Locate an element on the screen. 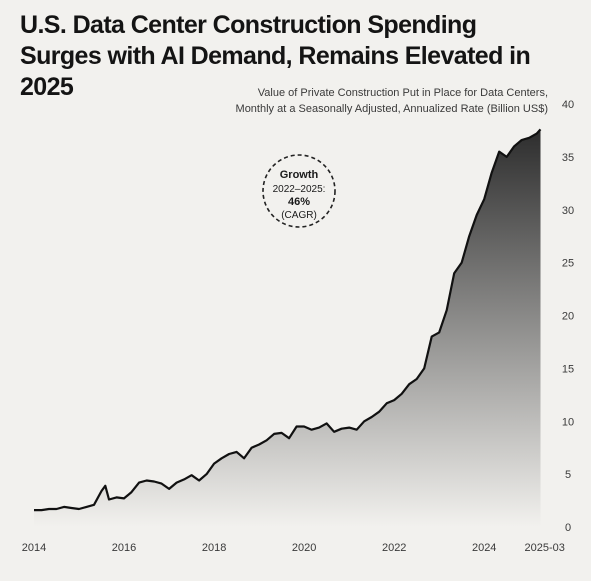  x-tick-label: 2014 is located at coordinates (34, 548).